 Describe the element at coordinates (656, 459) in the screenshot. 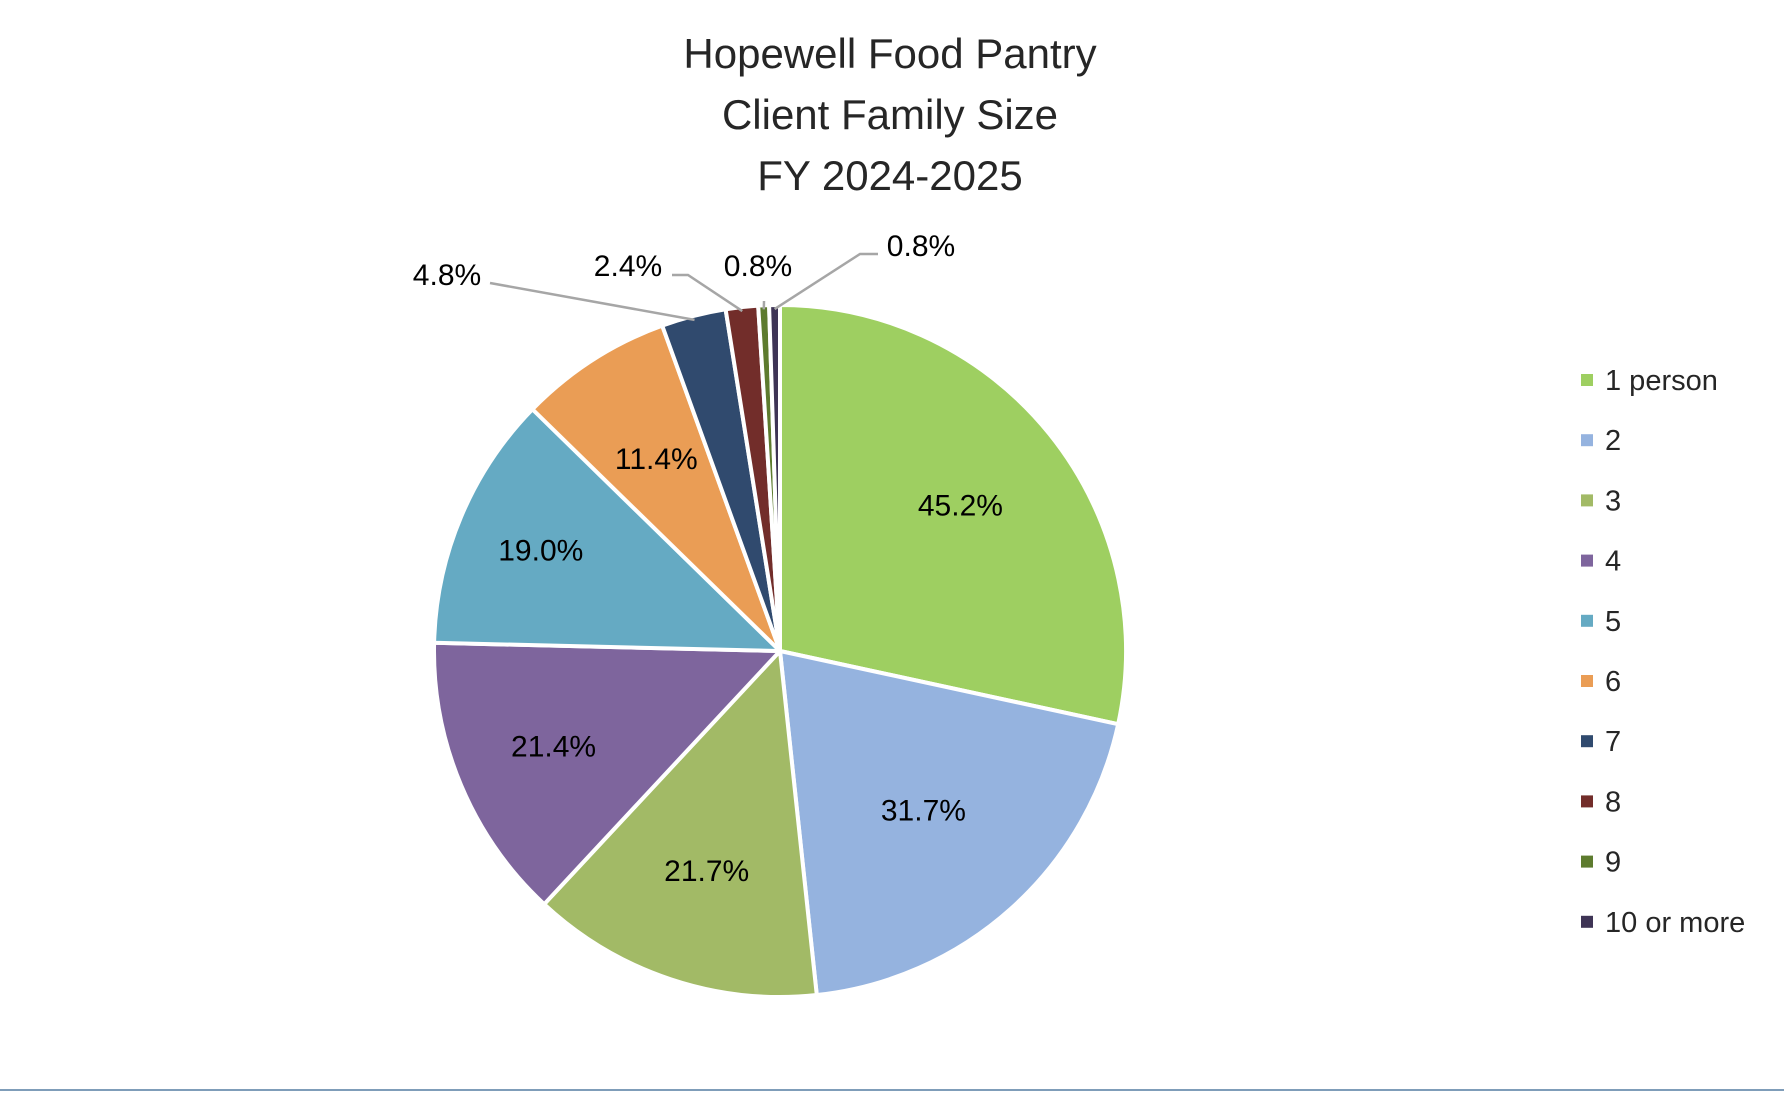

I see `data-label-6: 11.4%` at that location.